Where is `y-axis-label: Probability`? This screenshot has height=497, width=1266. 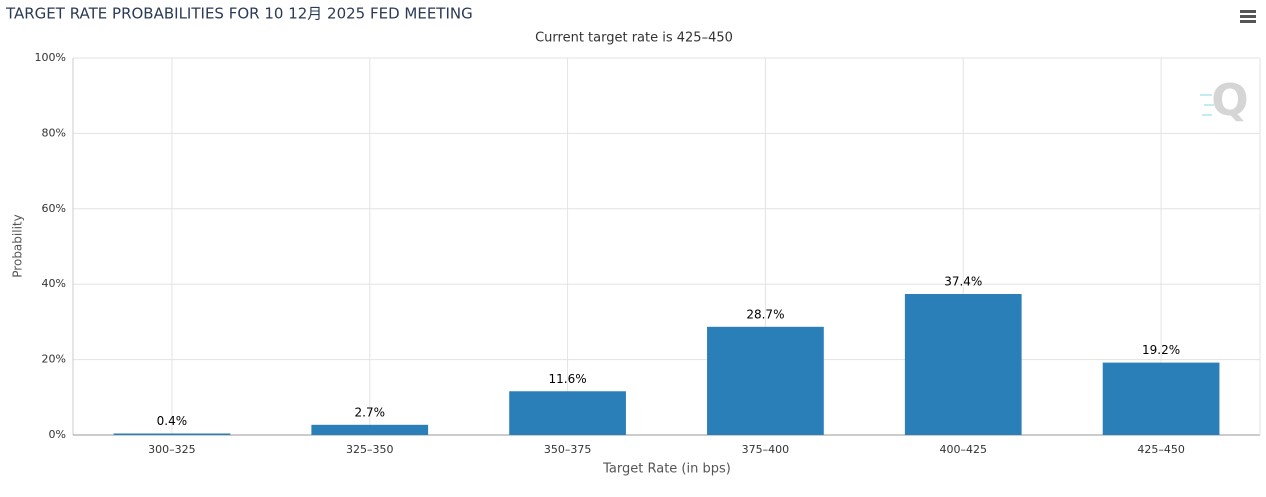 y-axis-label: Probability is located at coordinates (18, 245).